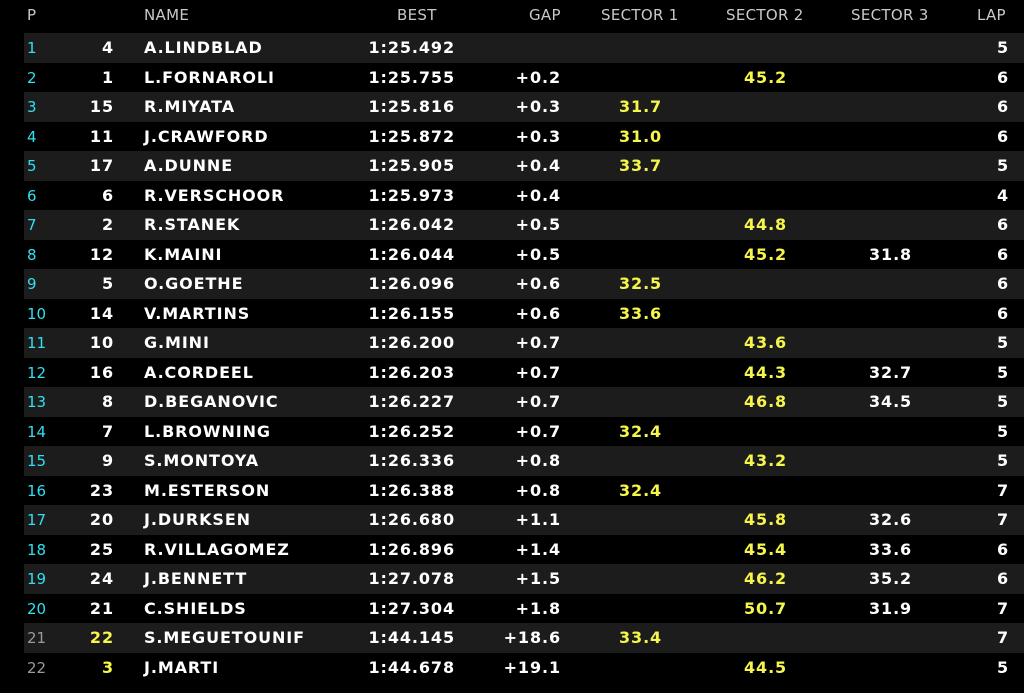  What do you see at coordinates (32, 77) in the screenshot?
I see `row-position: 2` at bounding box center [32, 77].